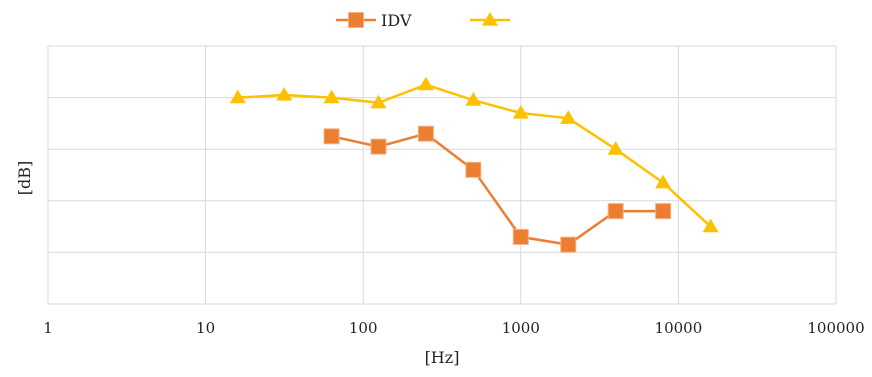 Image resolution: width=872 pixels, height=377 pixels. What do you see at coordinates (679, 328) in the screenshot?
I see `x-tick-label: 10000` at bounding box center [679, 328].